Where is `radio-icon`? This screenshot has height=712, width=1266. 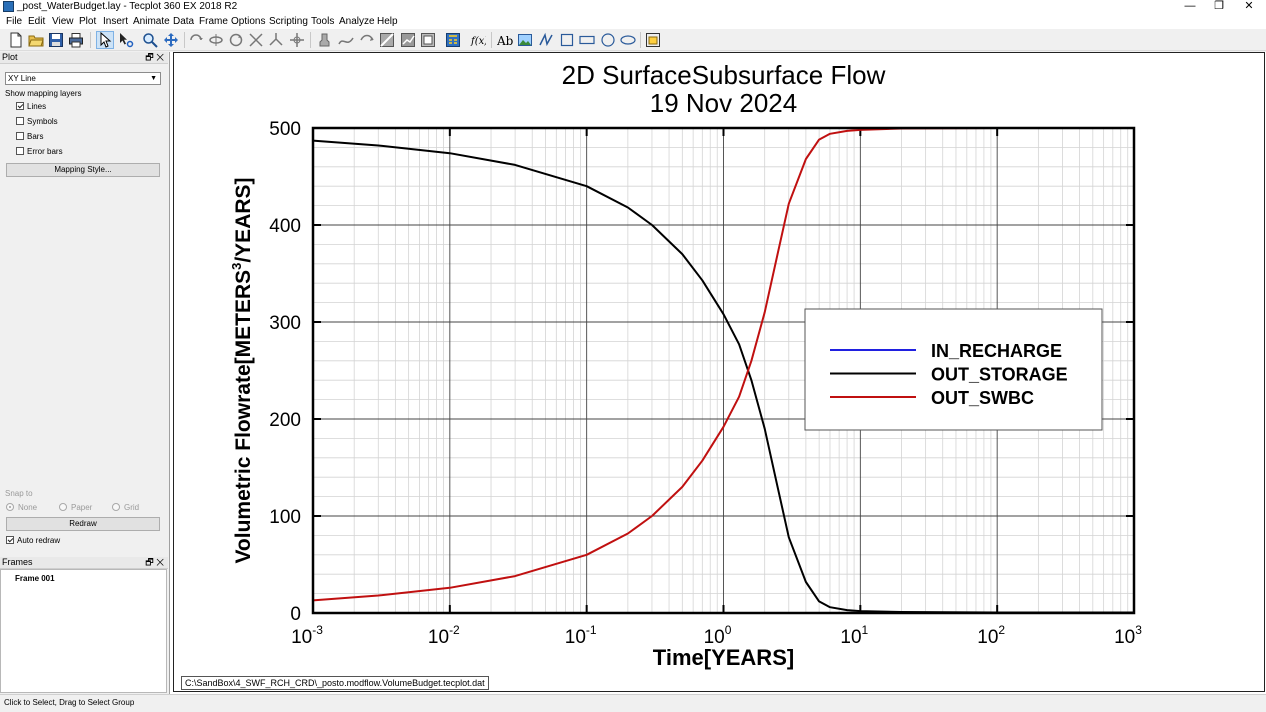 radio-icon is located at coordinates (116, 507).